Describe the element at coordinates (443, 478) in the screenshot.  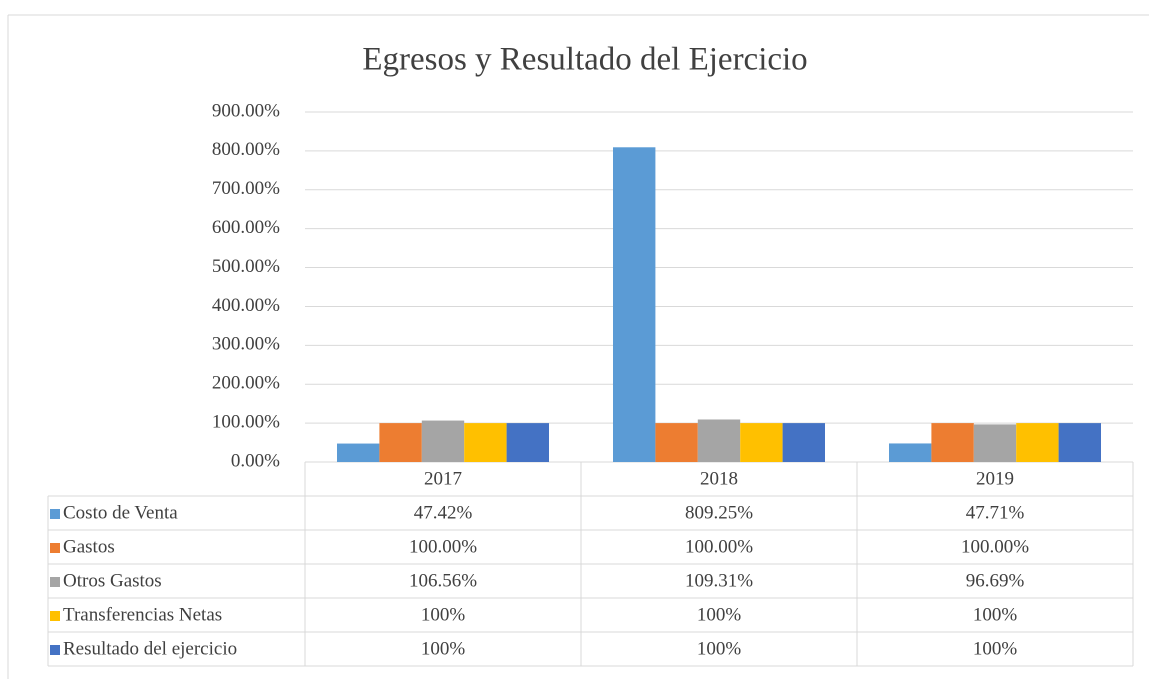
I see `x-tick-label: 2017` at that location.